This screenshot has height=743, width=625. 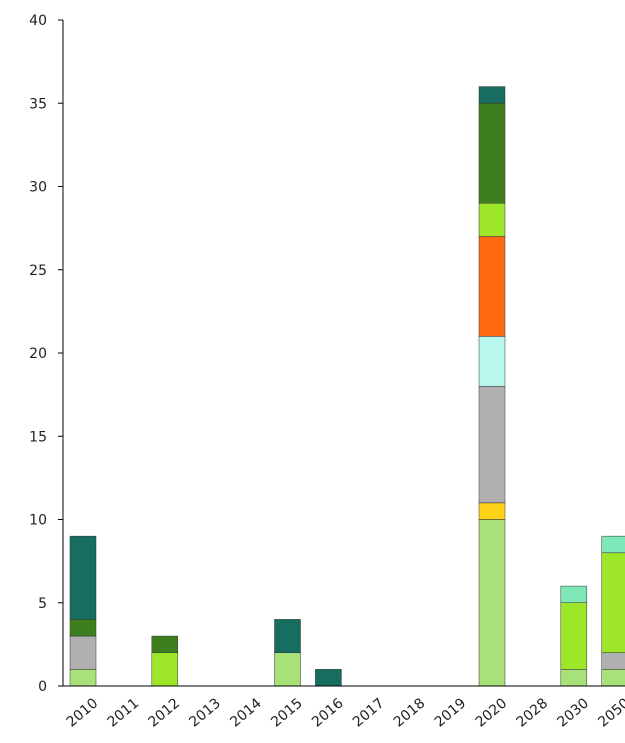 What do you see at coordinates (287, 712) in the screenshot?
I see `x-tick-label: 2015` at bounding box center [287, 712].